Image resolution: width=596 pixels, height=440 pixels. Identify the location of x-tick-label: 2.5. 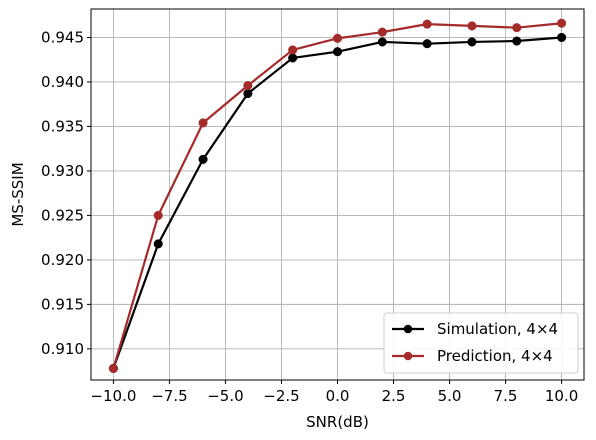
(394, 396).